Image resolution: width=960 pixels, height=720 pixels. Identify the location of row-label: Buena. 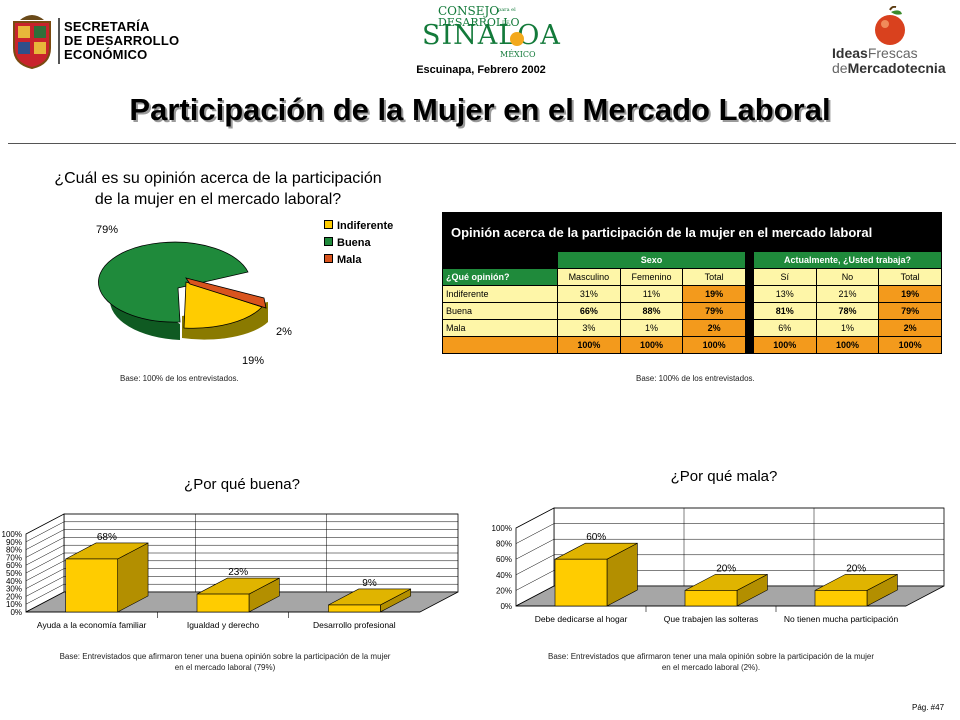
(500, 311).